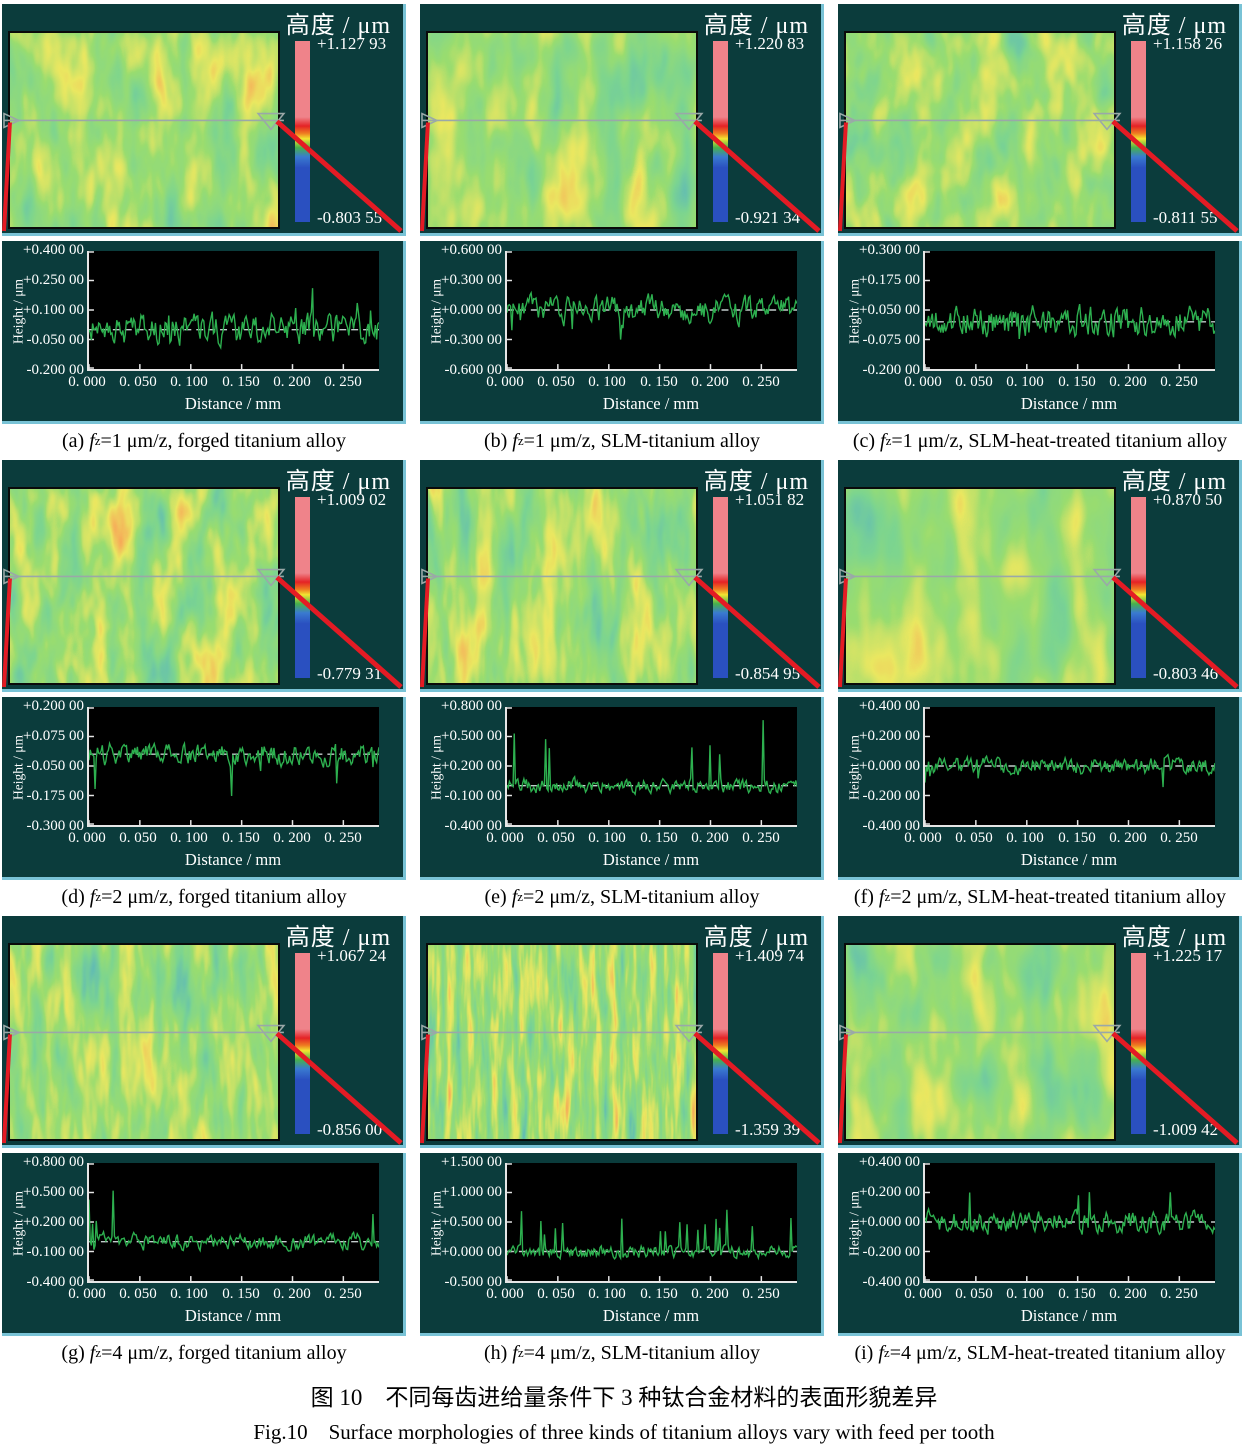 The image size is (1248, 1451). What do you see at coordinates (891, 340) in the screenshot?
I see `y-axis-tick: -0.075 00` at bounding box center [891, 340].